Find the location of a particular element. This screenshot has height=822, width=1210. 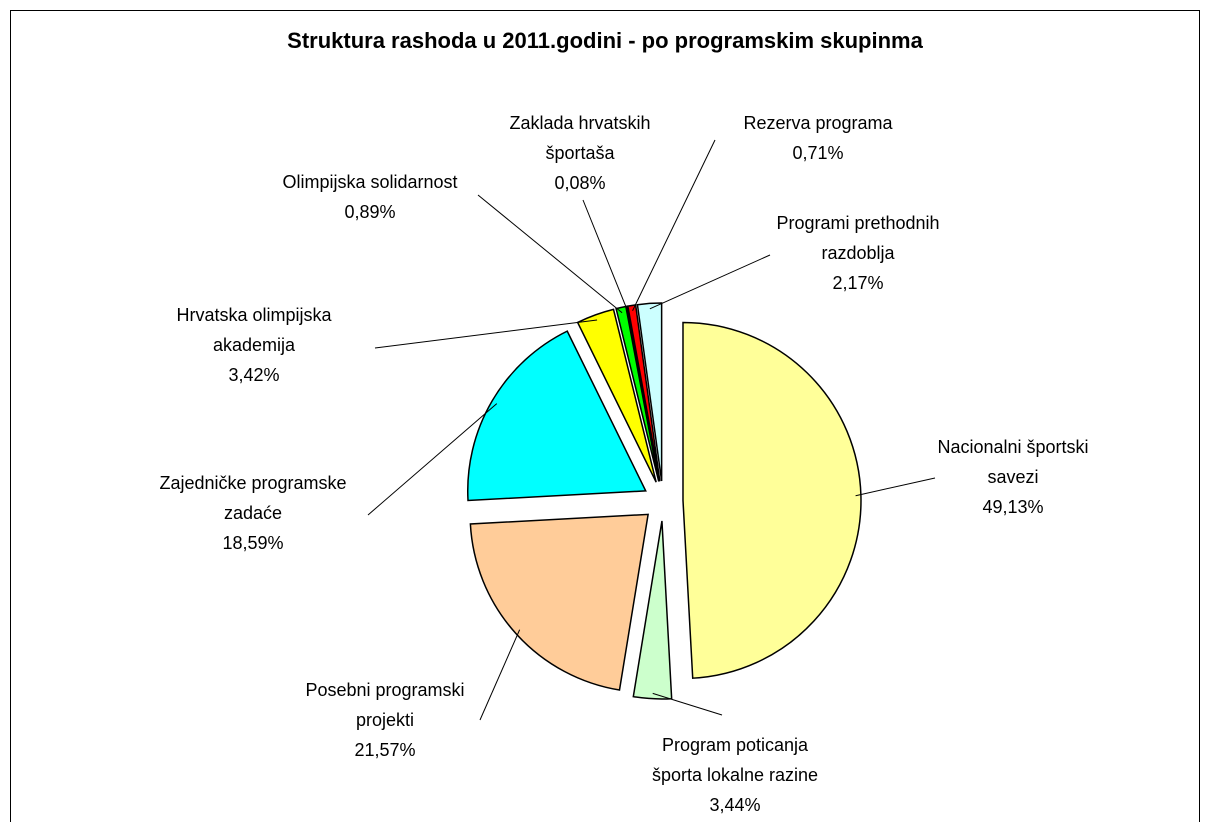

slice-value: 3,42% is located at coordinates (254, 375).